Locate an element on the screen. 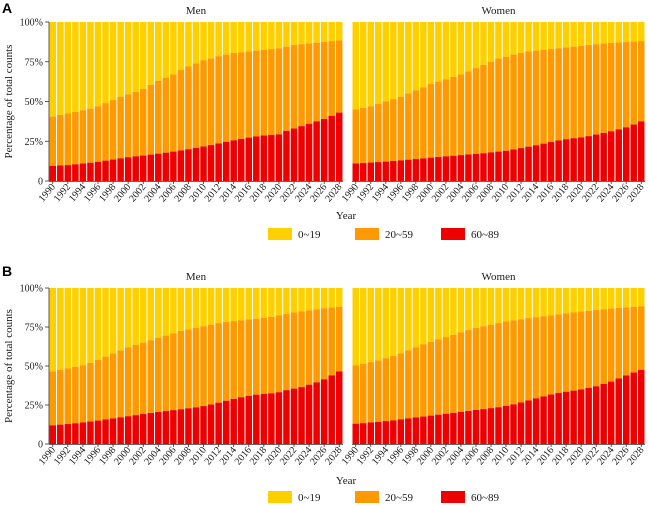 The image size is (649, 506). panel-label: B is located at coordinates (7, 271).